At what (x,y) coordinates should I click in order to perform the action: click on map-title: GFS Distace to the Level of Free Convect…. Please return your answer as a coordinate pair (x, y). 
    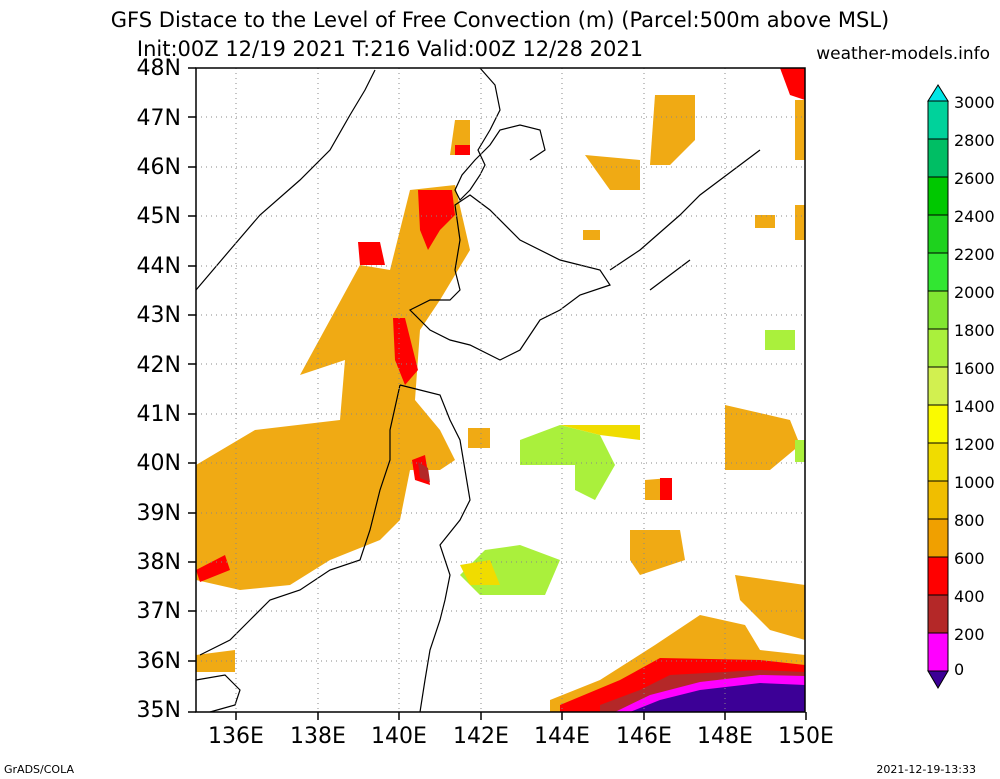
    Looking at the image, I should click on (500, 20).